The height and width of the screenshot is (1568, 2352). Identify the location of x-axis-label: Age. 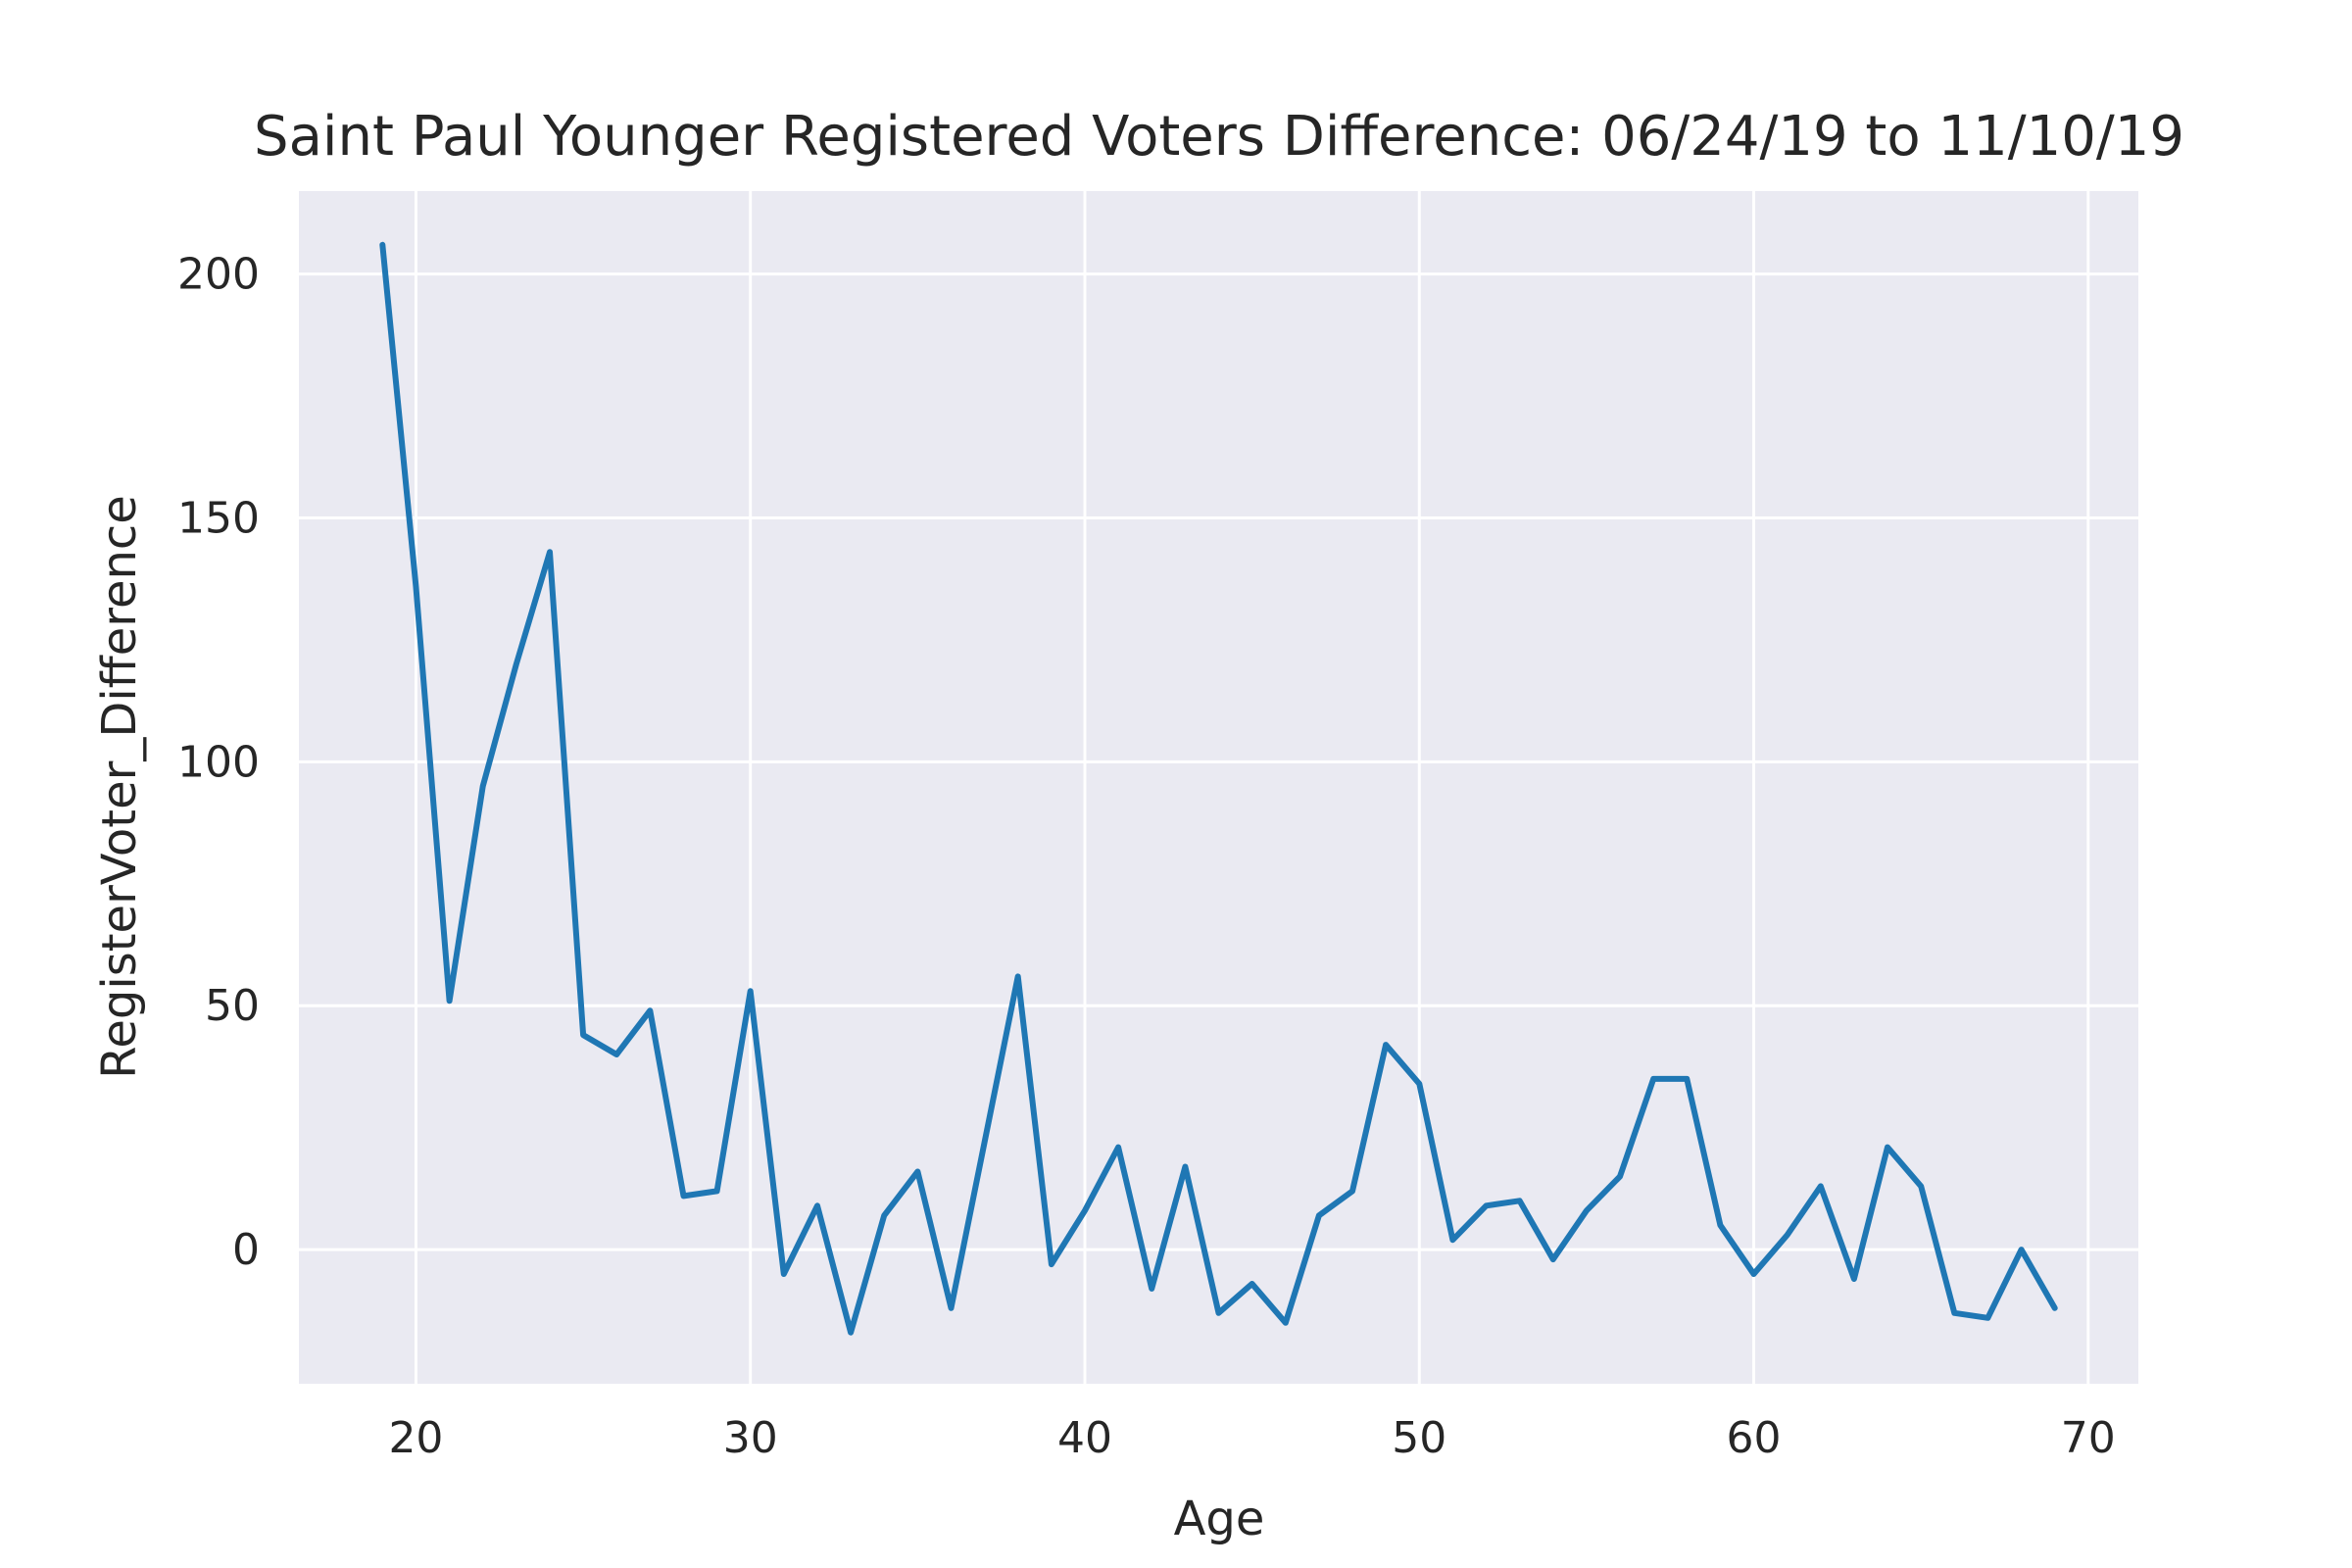
(1220, 1519).